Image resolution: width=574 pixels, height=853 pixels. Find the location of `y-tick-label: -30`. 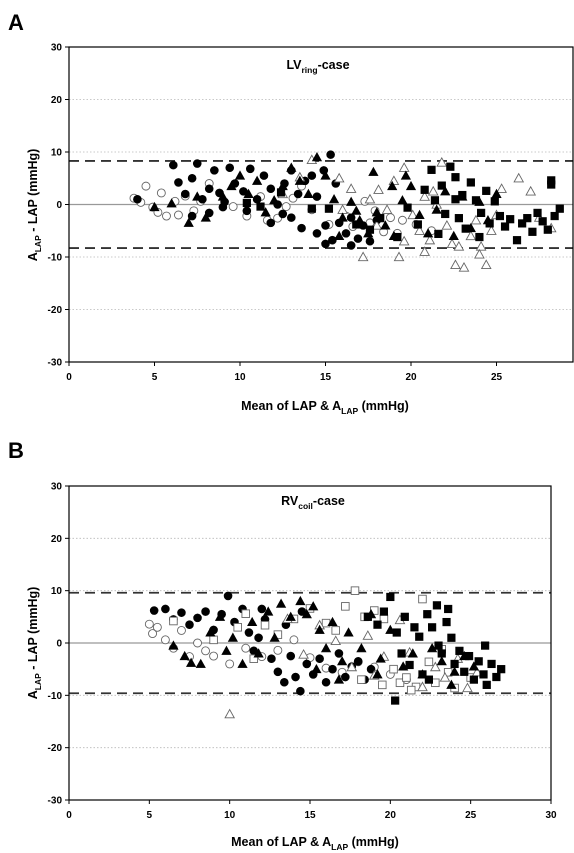

y-tick-label: -30 is located at coordinates (55, 363).